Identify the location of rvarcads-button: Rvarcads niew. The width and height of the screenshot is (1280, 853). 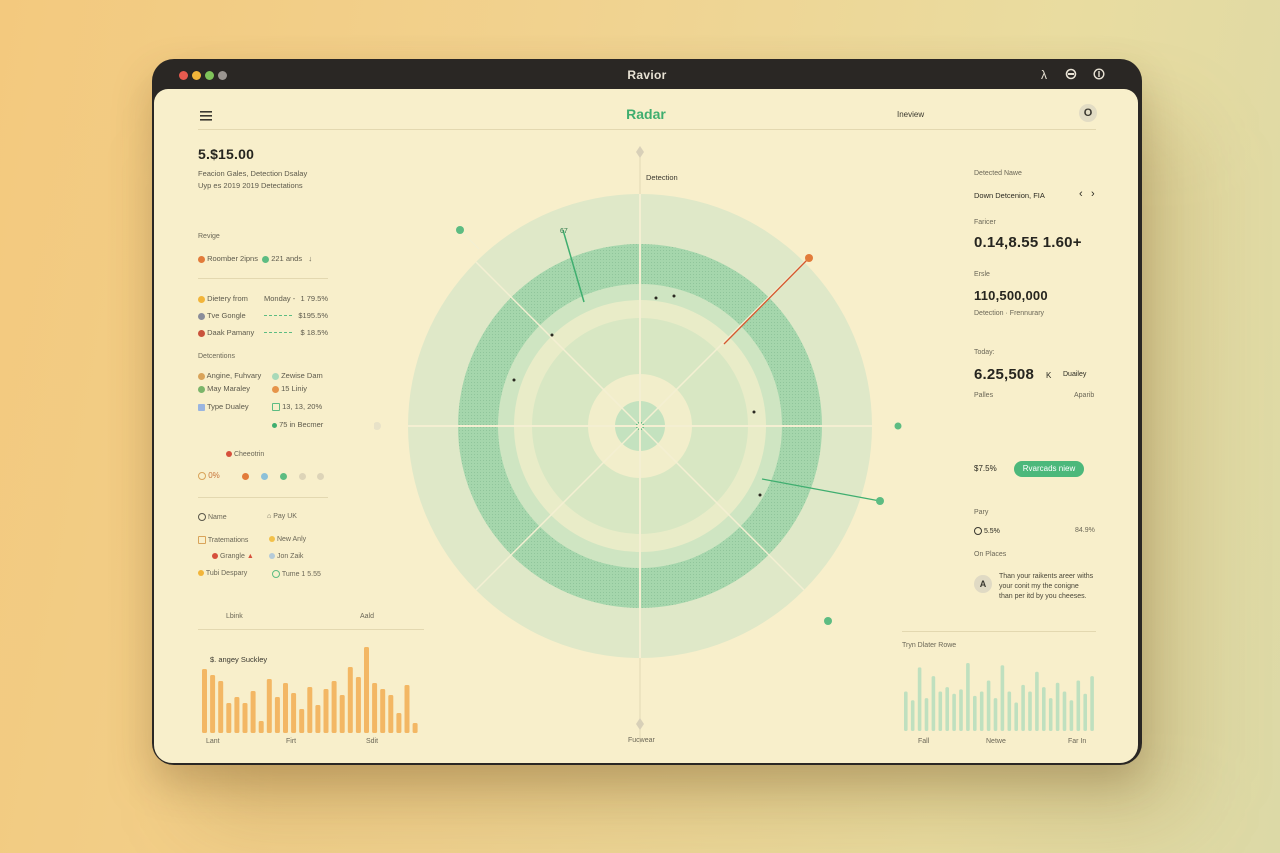
(1049, 469).